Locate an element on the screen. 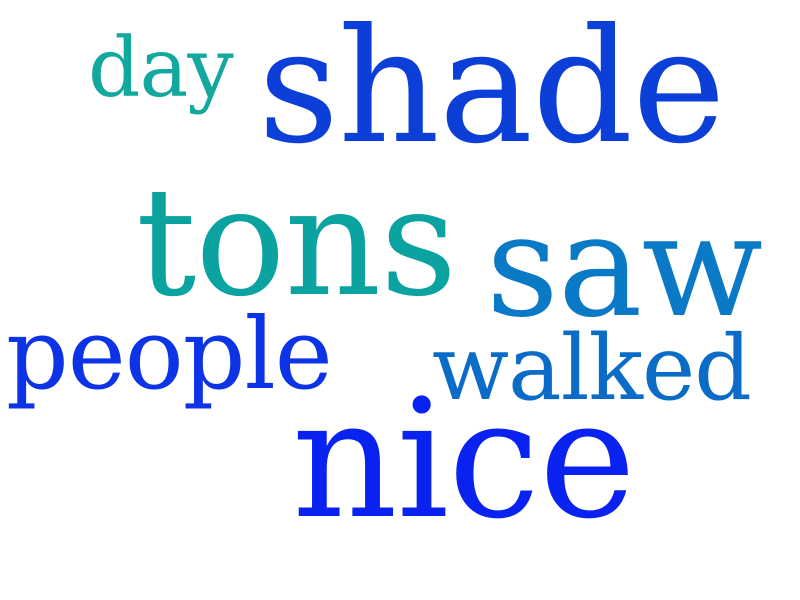  word-tons: tons is located at coordinates (296, 243).